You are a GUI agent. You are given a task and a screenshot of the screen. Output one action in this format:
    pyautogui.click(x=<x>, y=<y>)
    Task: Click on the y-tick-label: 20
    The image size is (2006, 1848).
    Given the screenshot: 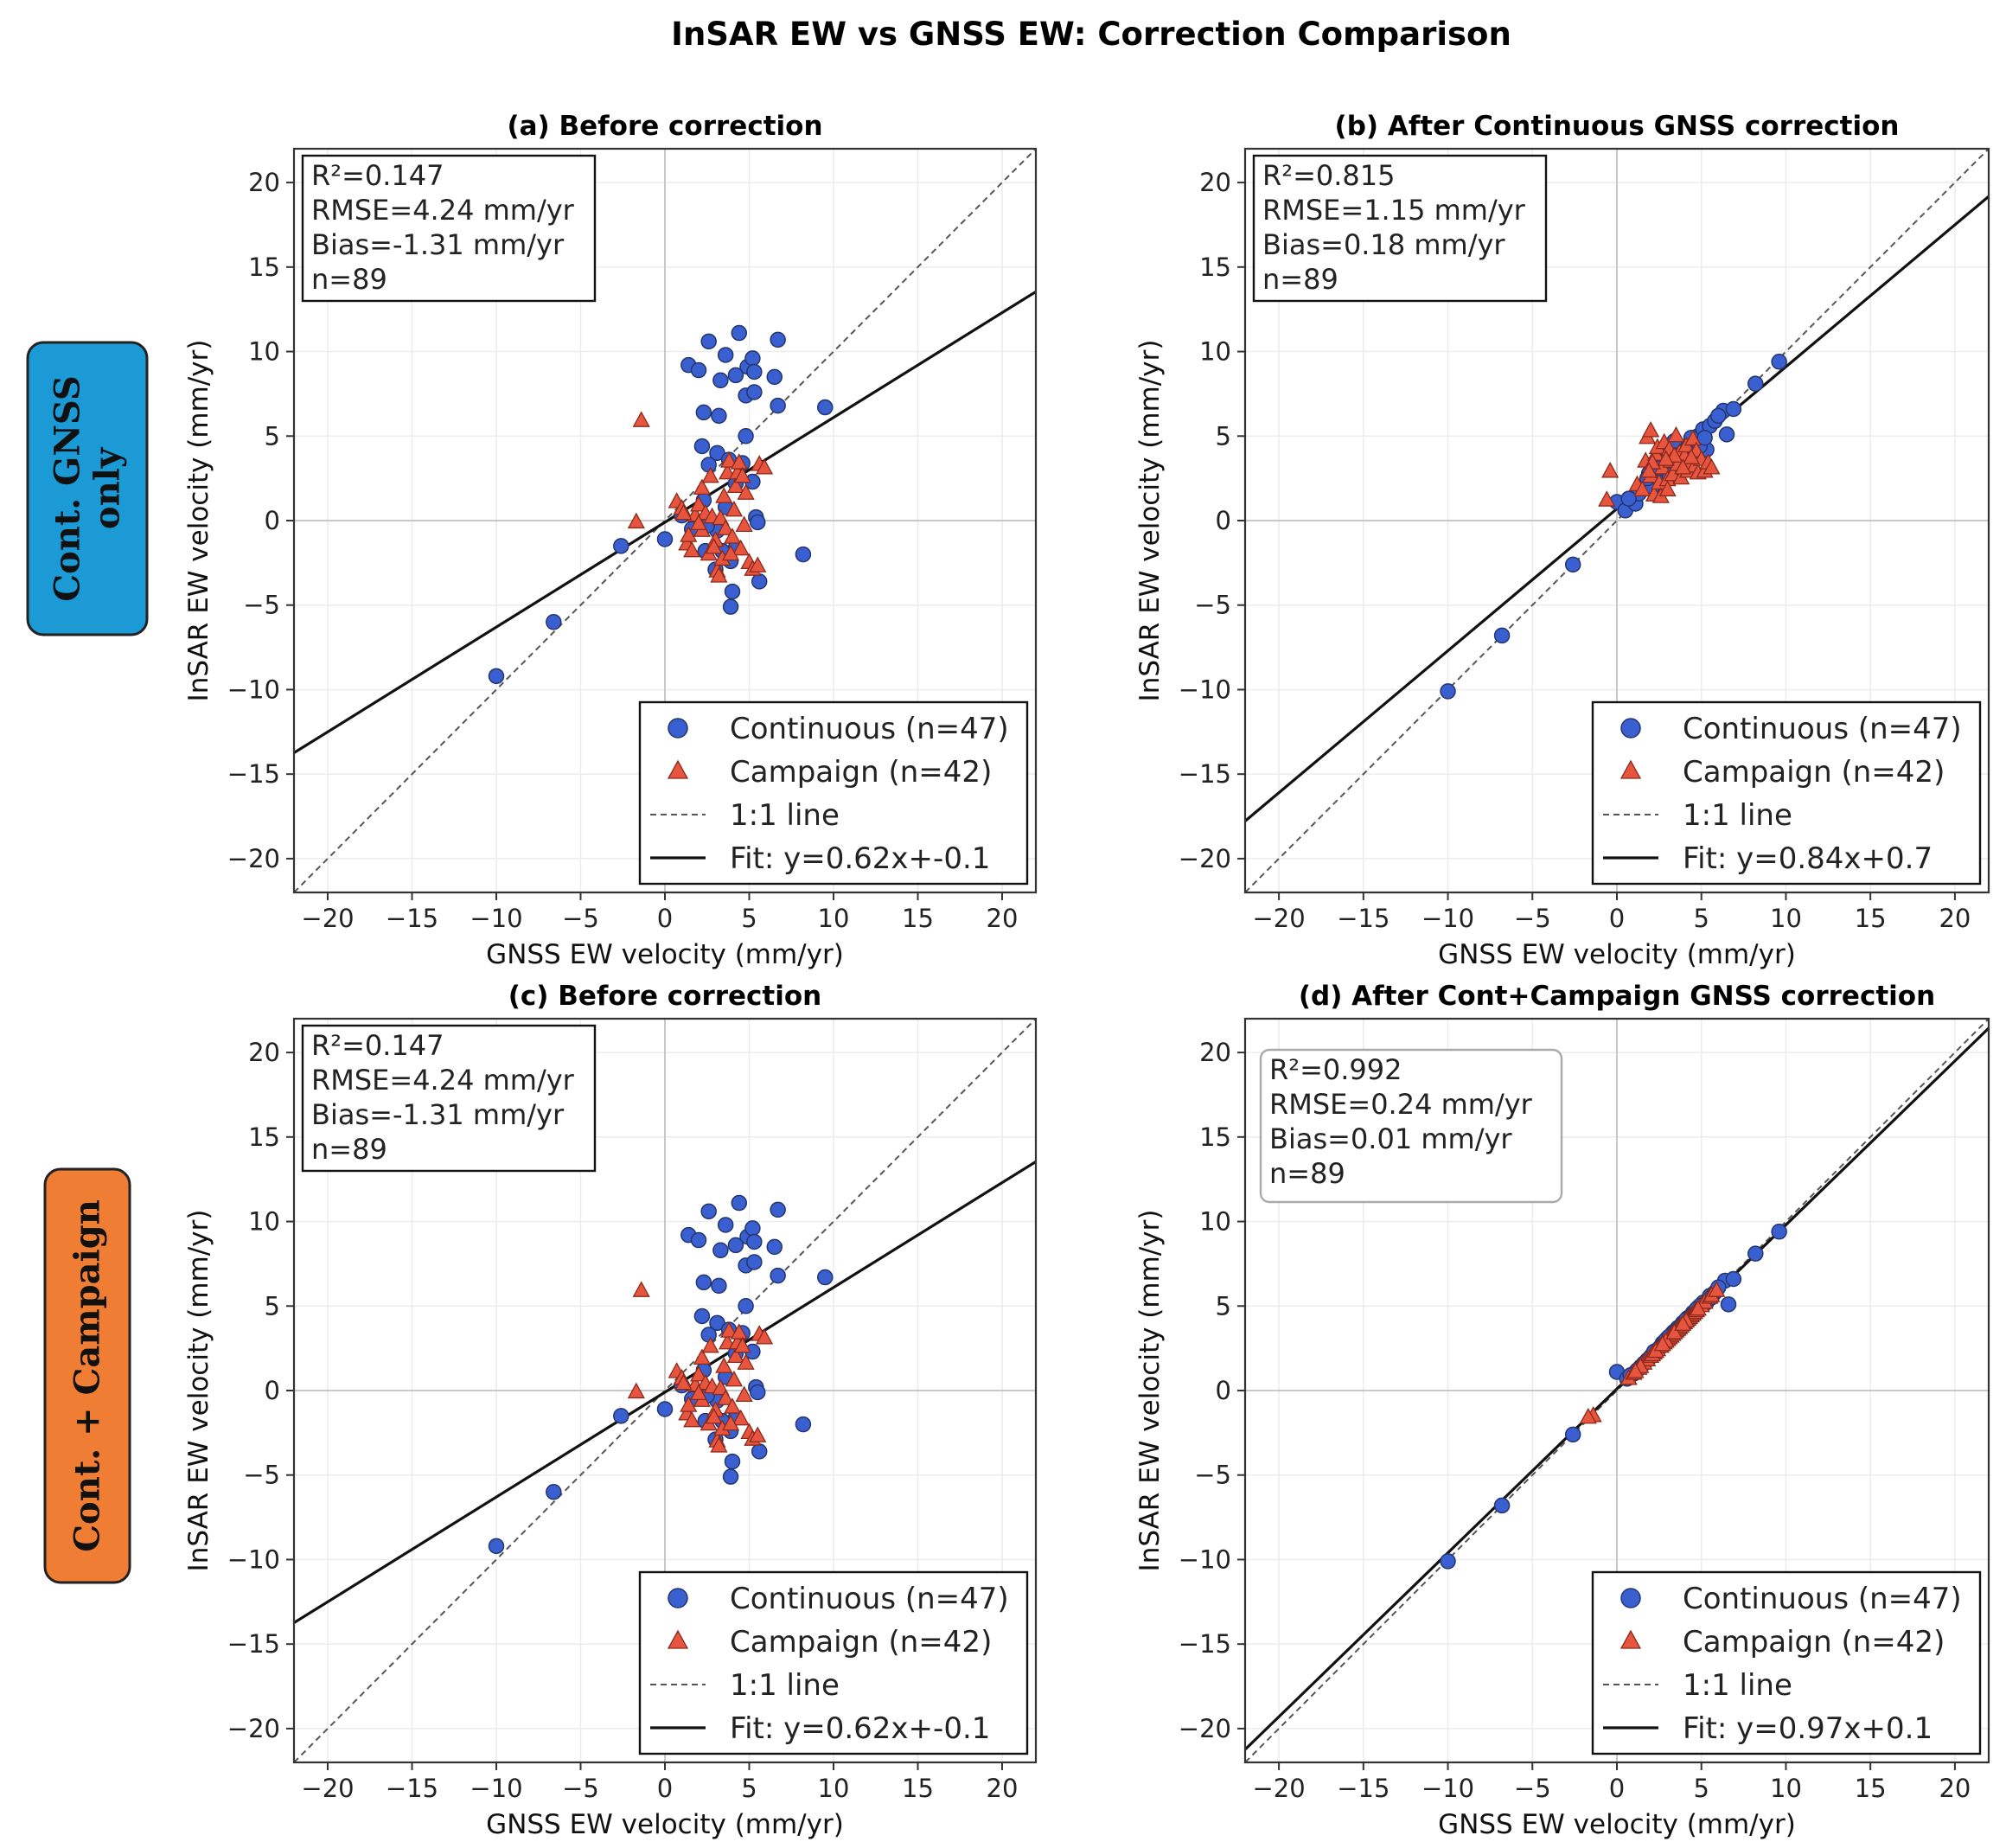 What is the action you would take?
    pyautogui.click(x=1215, y=182)
    